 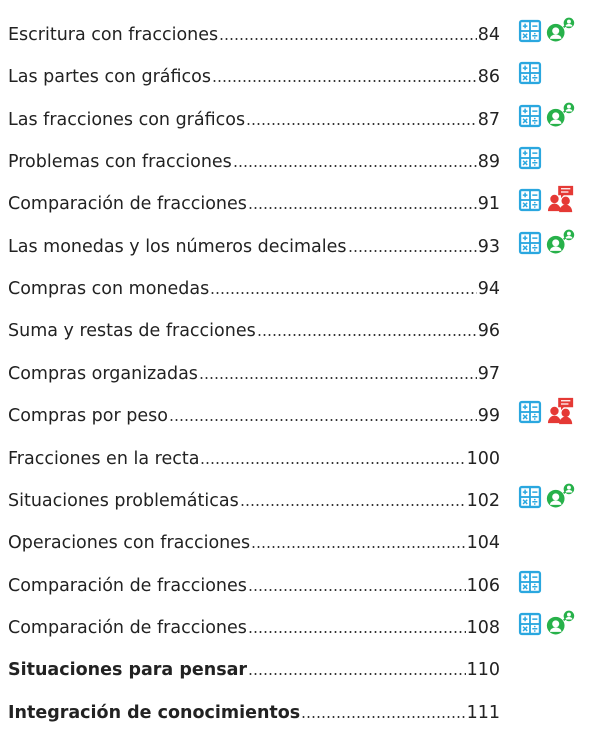 What do you see at coordinates (129, 543) in the screenshot?
I see `entry-title: Operaciones con fracciones` at bounding box center [129, 543].